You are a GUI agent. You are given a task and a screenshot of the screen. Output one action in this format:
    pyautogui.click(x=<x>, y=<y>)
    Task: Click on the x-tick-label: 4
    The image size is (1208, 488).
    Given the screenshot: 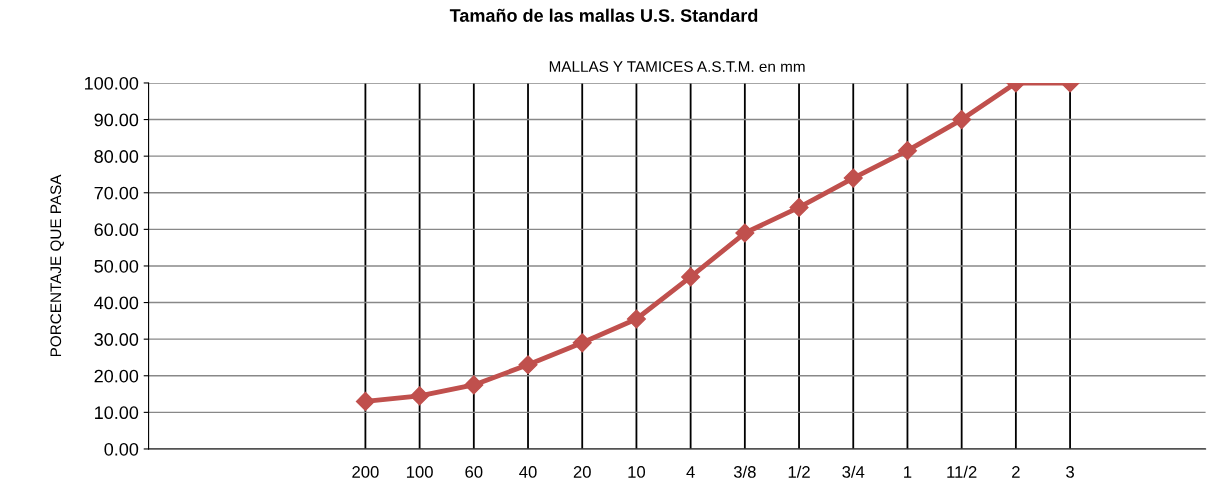 What is the action you would take?
    pyautogui.click(x=690, y=472)
    